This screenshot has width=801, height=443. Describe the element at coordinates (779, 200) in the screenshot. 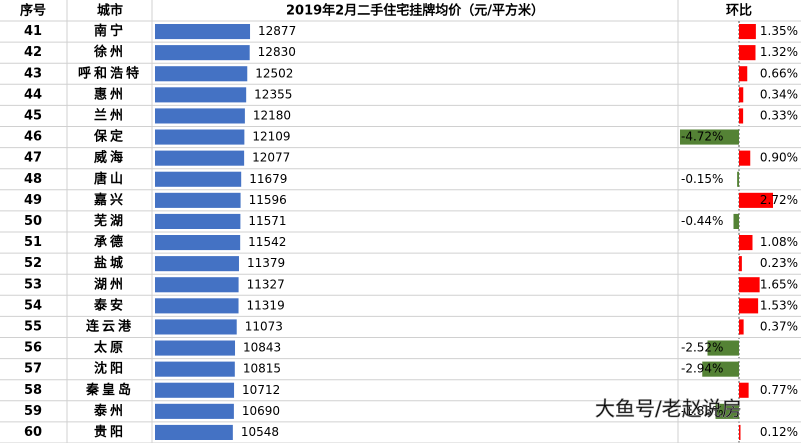

I see `change-label: 2.72%` at that location.